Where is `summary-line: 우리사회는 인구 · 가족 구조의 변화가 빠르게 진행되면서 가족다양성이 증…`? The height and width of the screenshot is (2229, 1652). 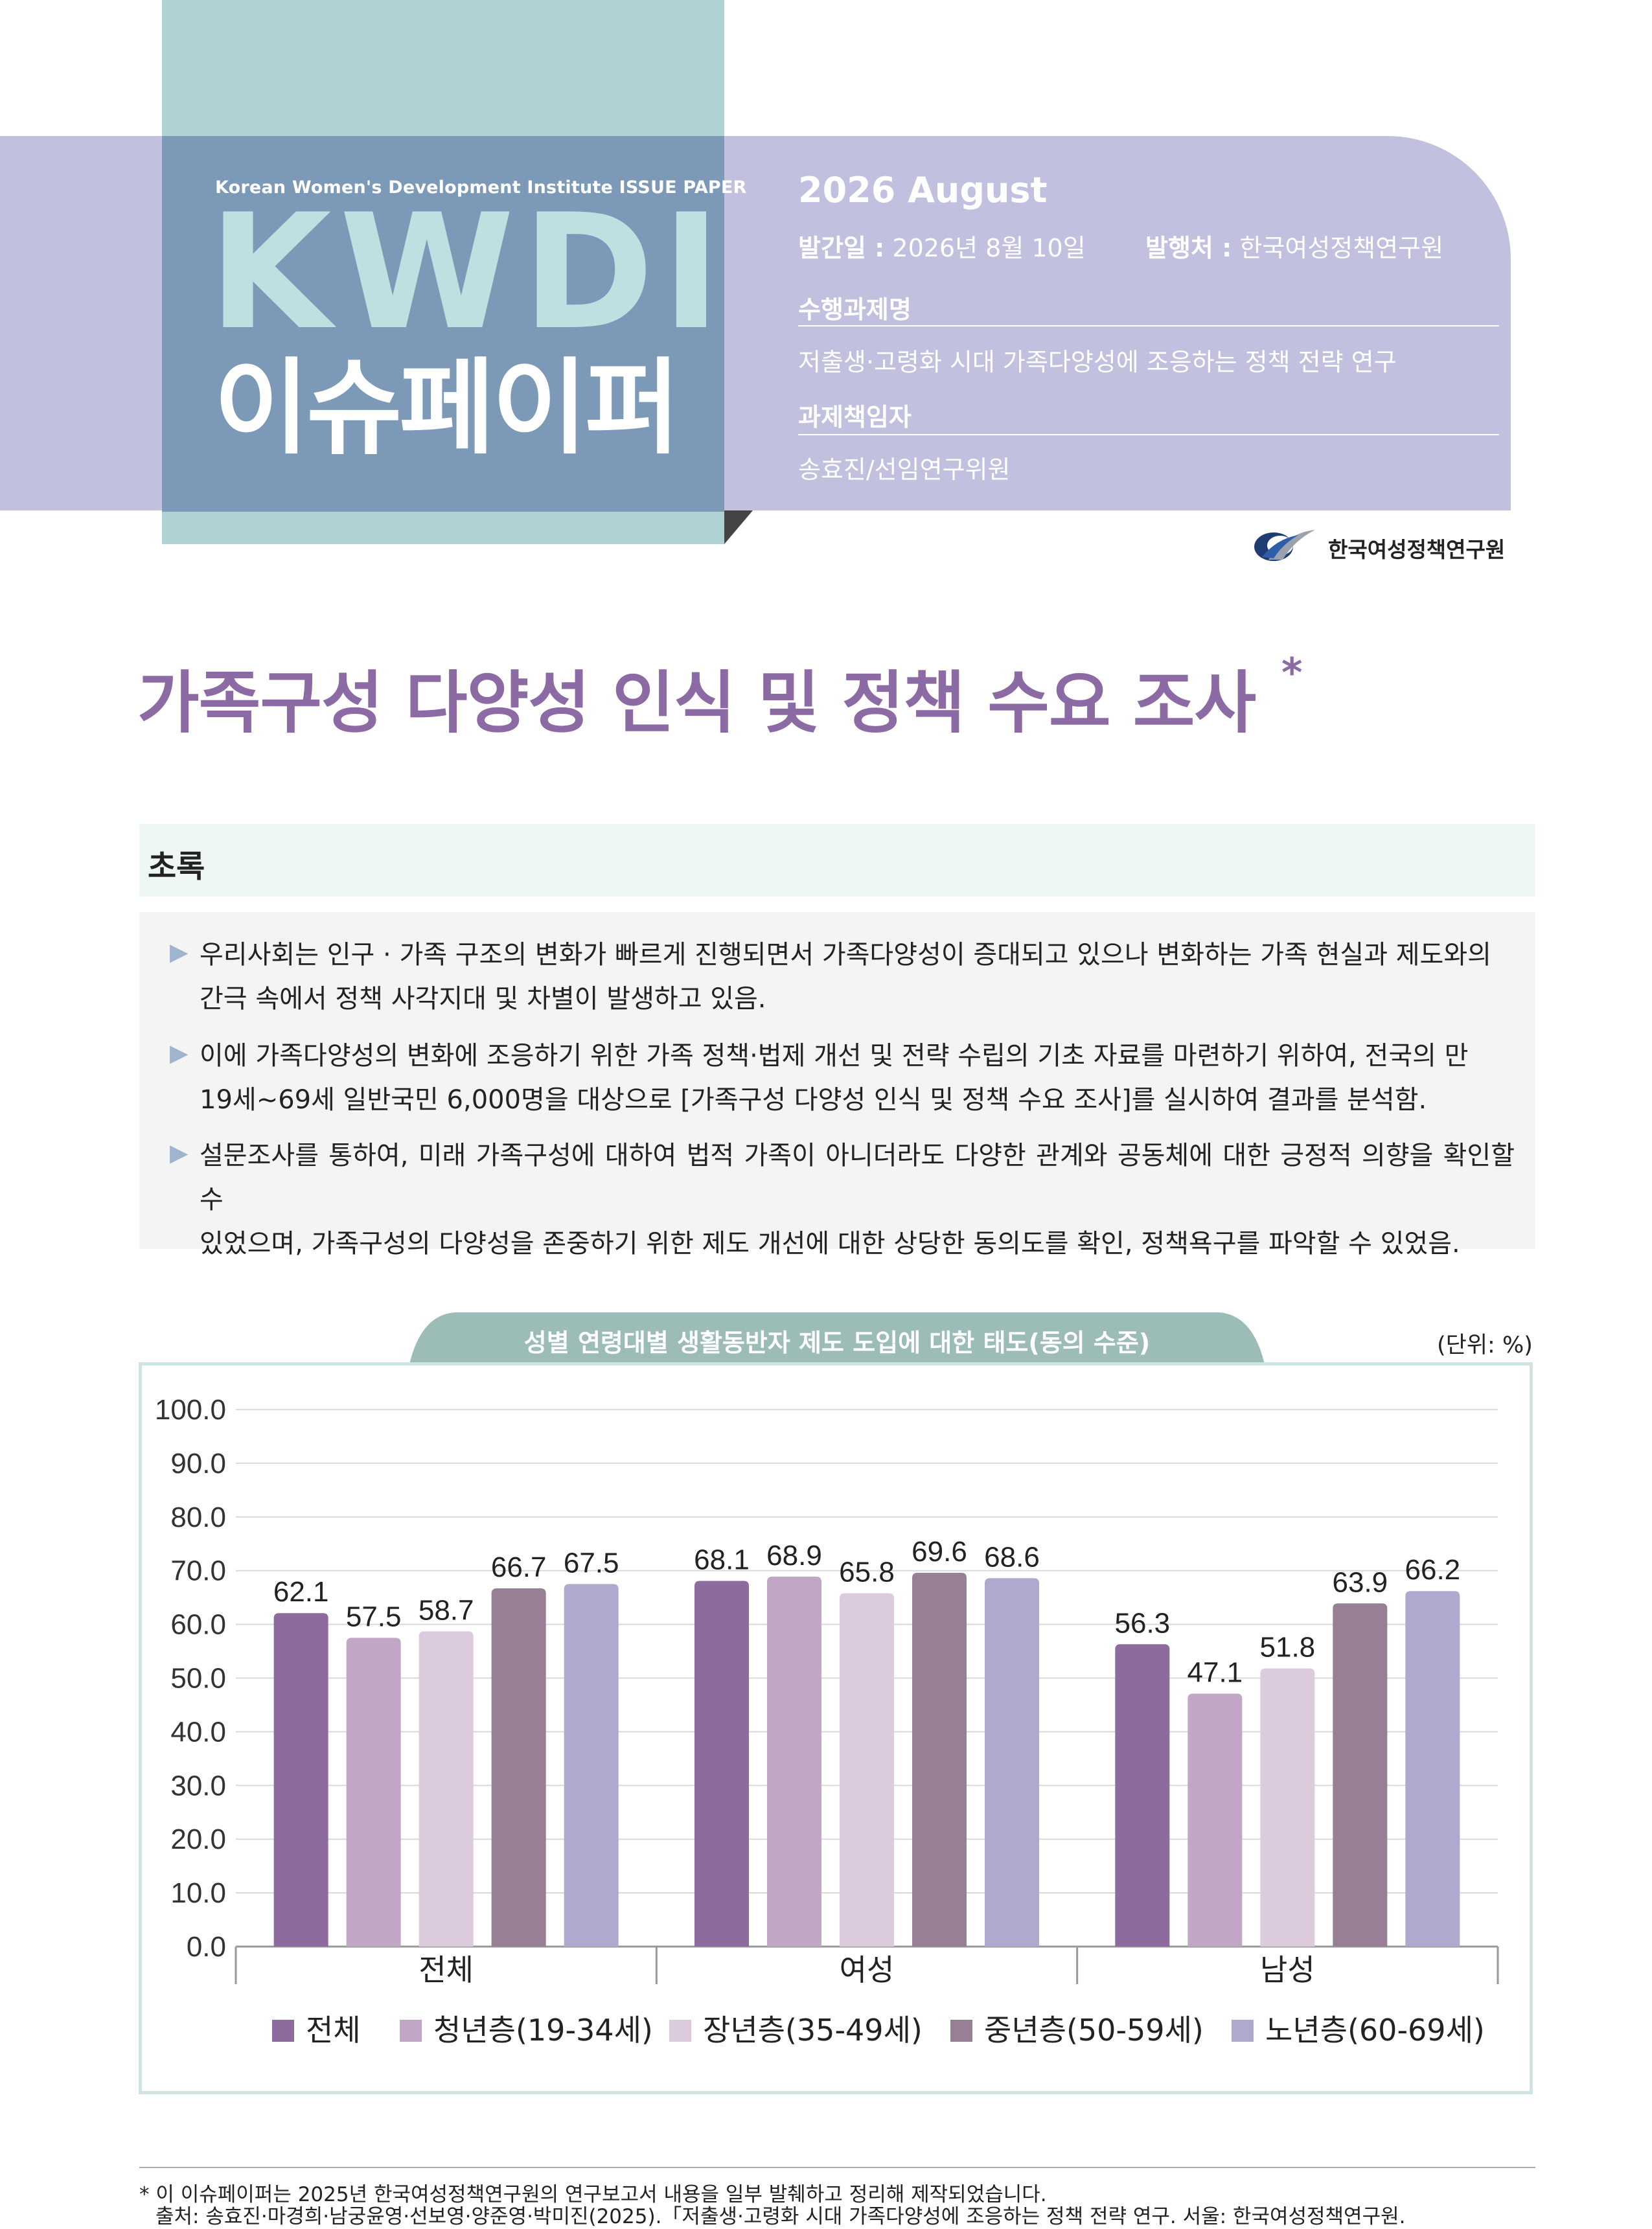 summary-line: 우리사회는 인구 · 가족 구조의 변화가 빠르게 진행되면서 가족다양성이 증… is located at coordinates (845, 955).